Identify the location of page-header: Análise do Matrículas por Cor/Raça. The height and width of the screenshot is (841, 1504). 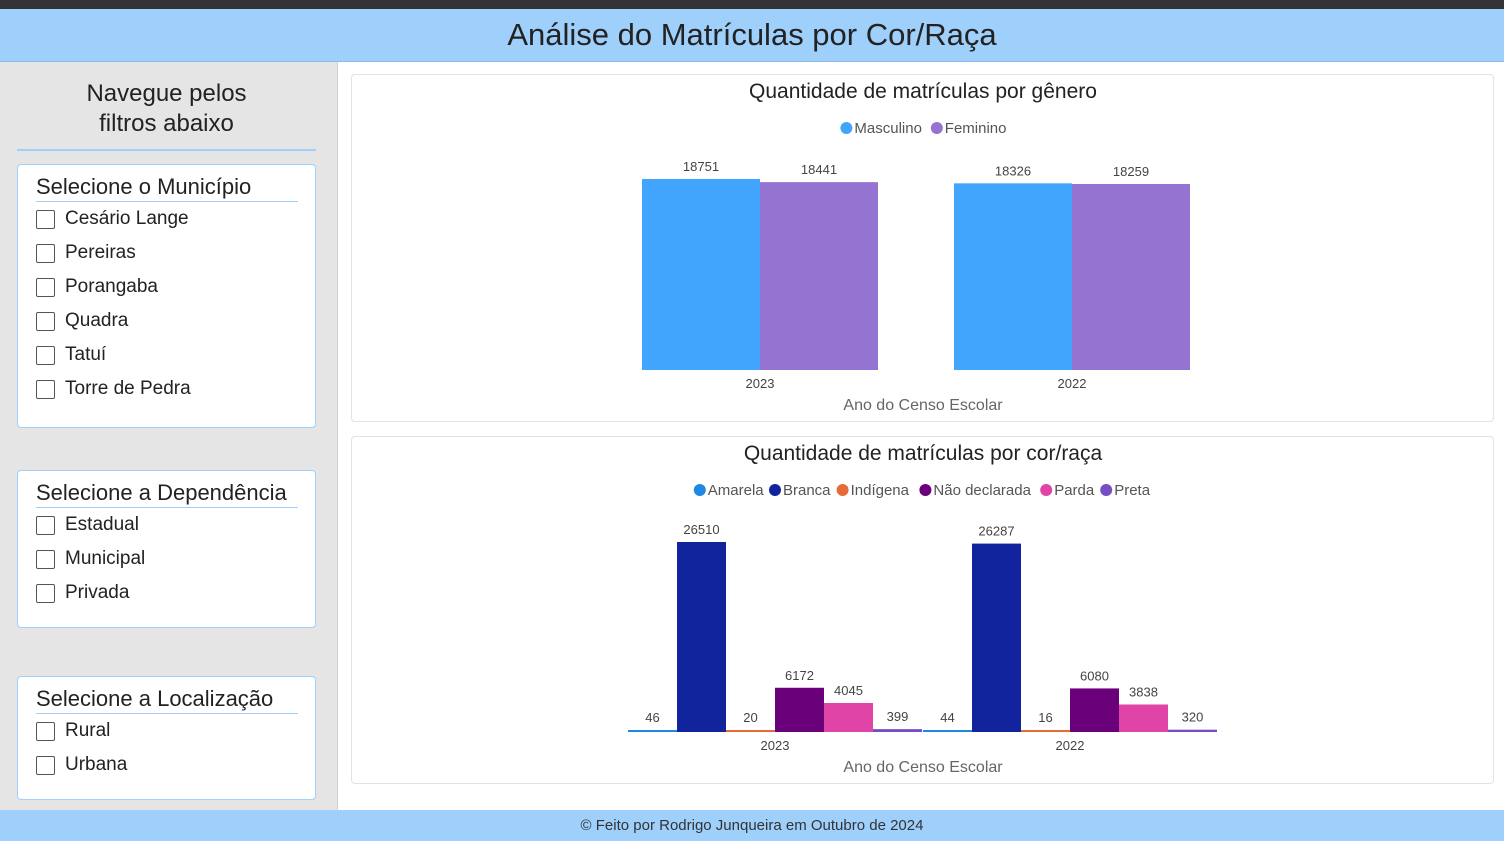
(752, 35).